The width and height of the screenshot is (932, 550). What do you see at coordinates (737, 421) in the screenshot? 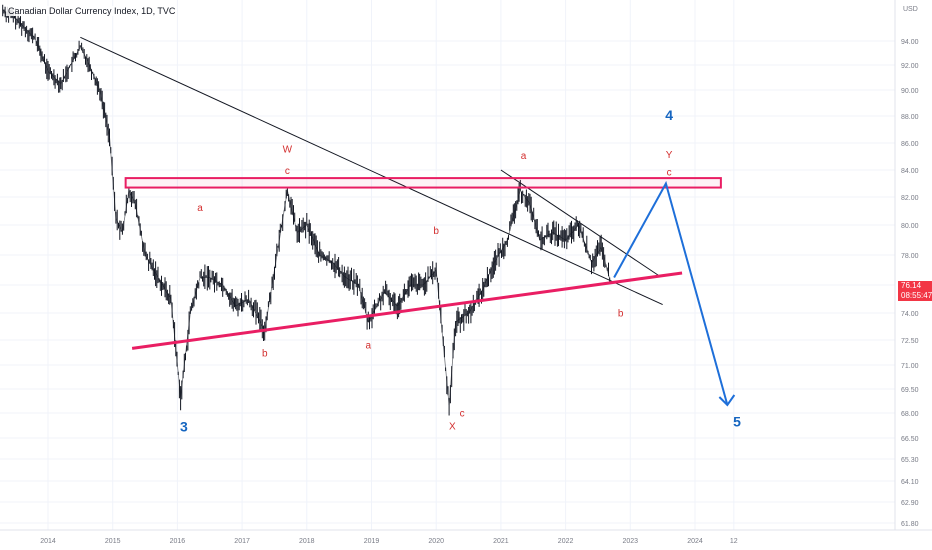
I see `wave-label: 5` at bounding box center [737, 421].